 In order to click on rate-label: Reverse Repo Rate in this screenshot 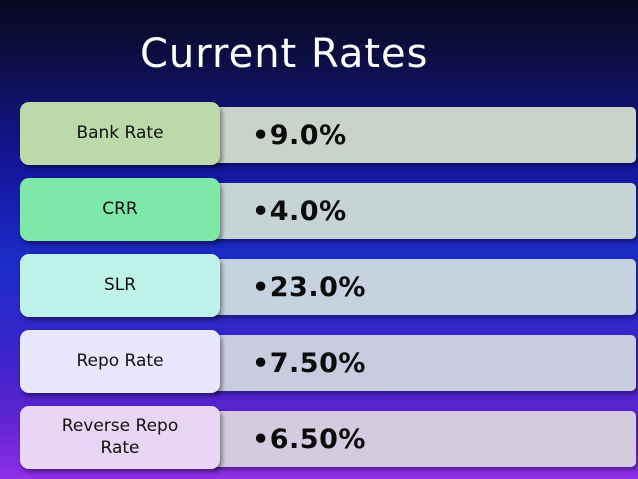, I will do `click(120, 437)`.